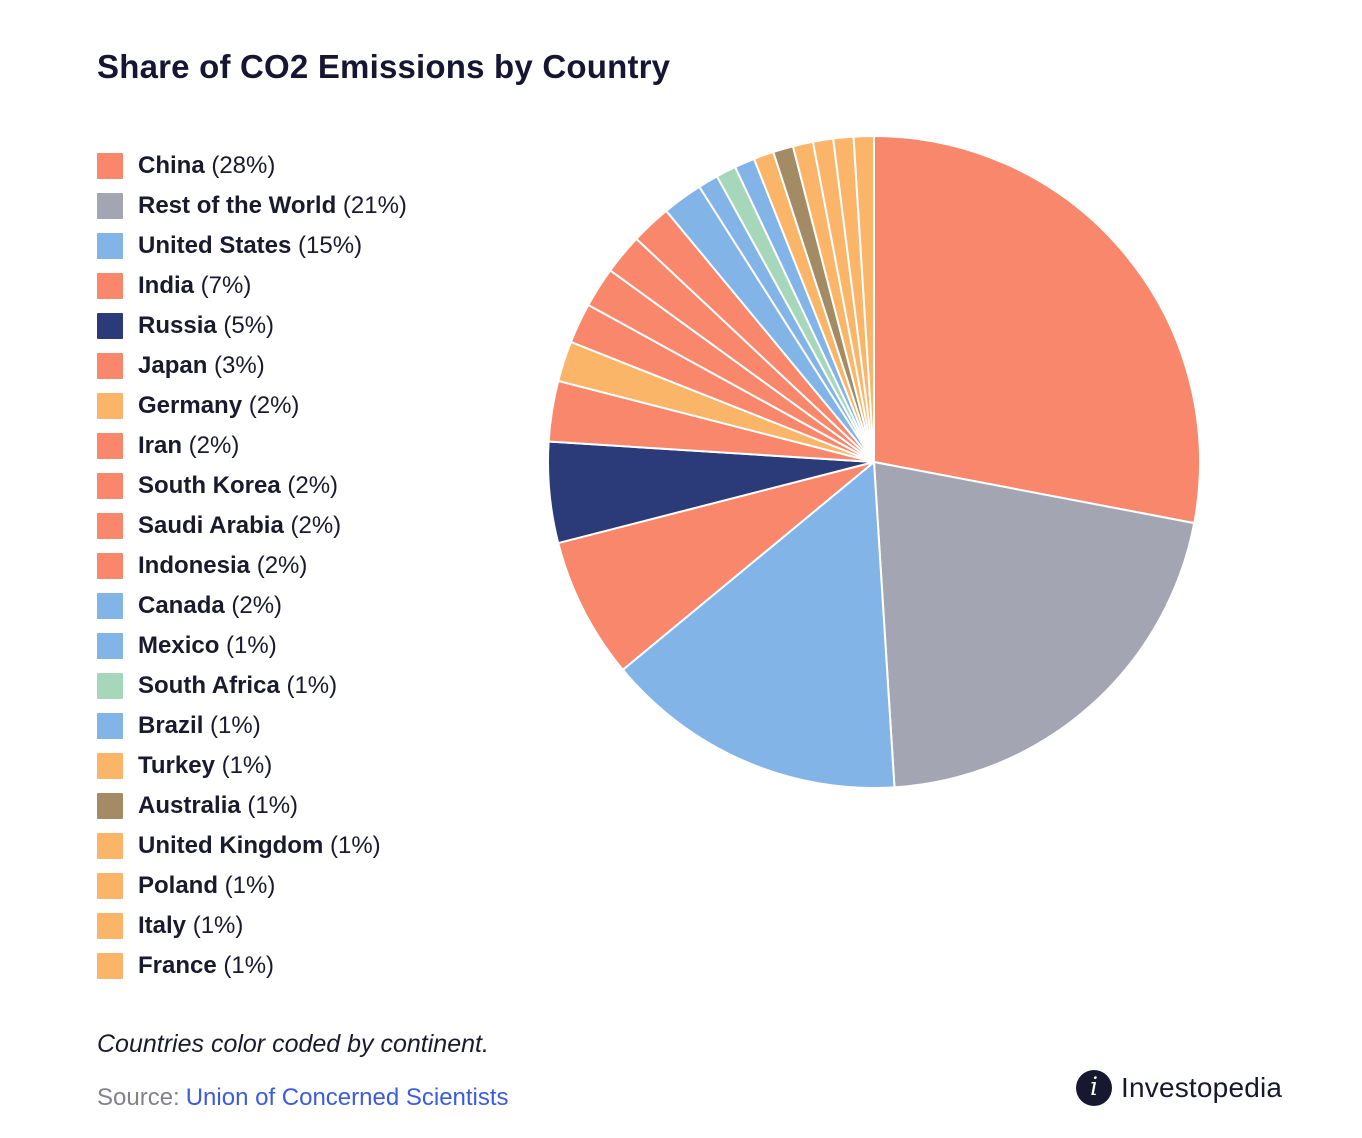  I want to click on legend-item: Japan (3%), so click(252, 366).